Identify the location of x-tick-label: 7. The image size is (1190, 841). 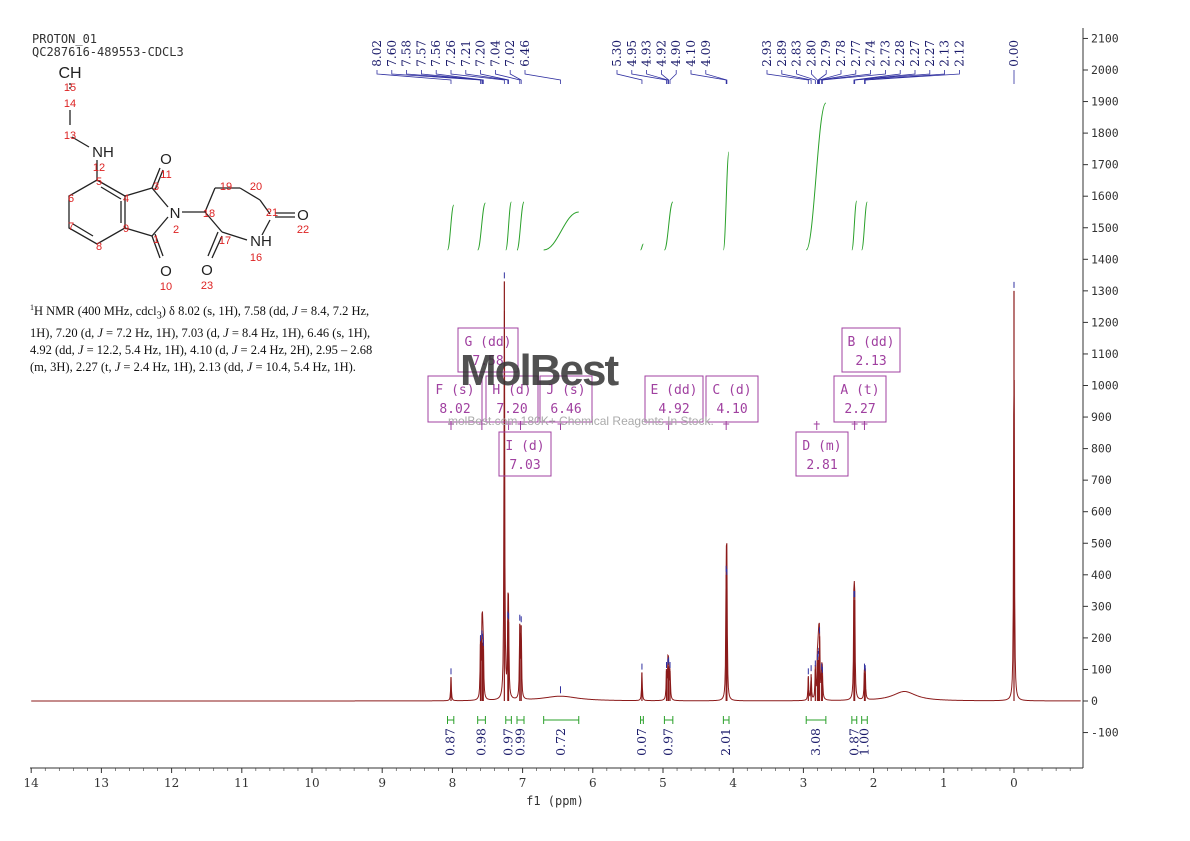
(523, 783).